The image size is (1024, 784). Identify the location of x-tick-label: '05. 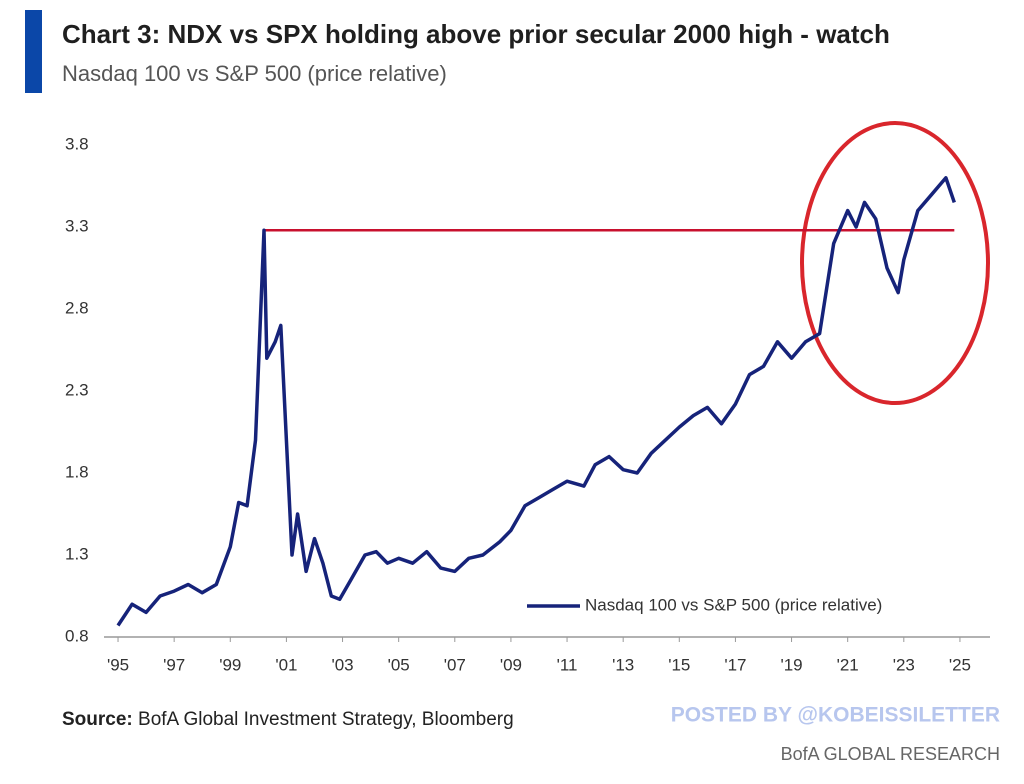
(399, 664).